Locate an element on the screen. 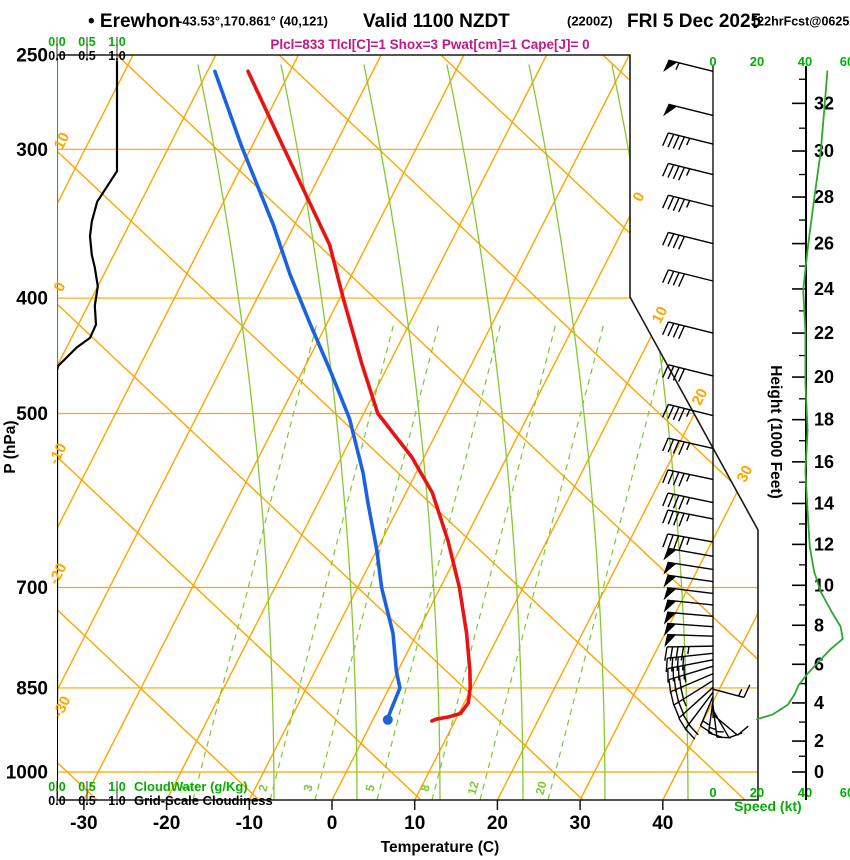  height-tick-label: 14 is located at coordinates (824, 503).